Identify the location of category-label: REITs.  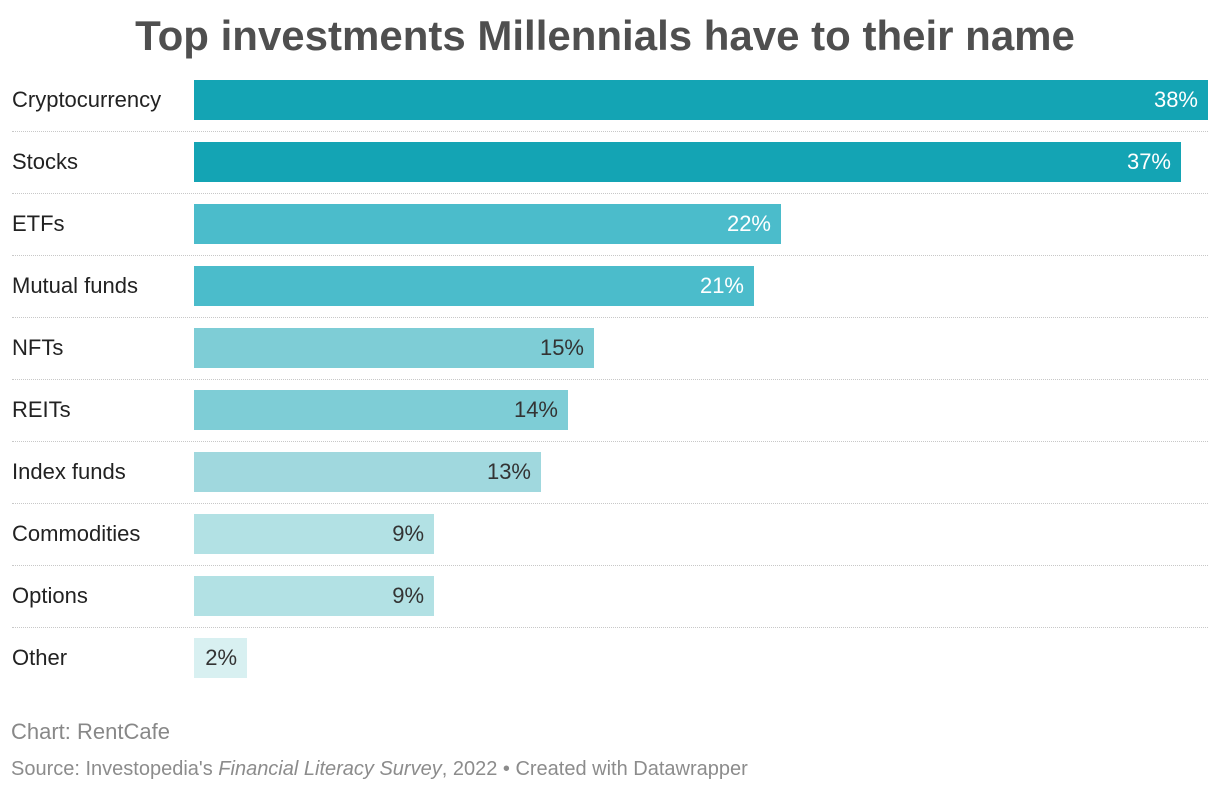
(41, 409).